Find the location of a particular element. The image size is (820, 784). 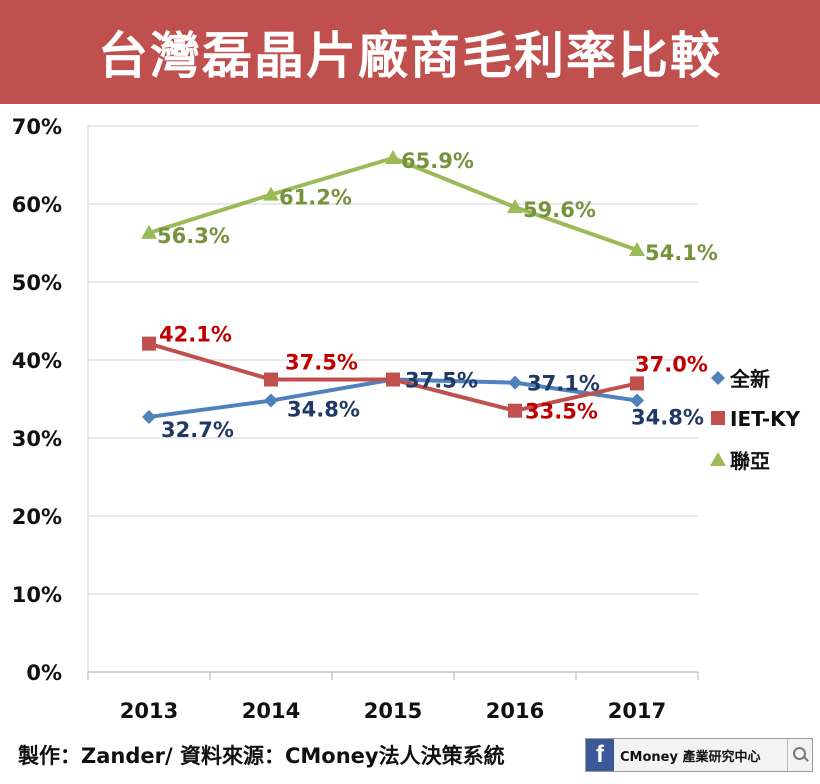

x-tick-label: 2015 is located at coordinates (393, 711).